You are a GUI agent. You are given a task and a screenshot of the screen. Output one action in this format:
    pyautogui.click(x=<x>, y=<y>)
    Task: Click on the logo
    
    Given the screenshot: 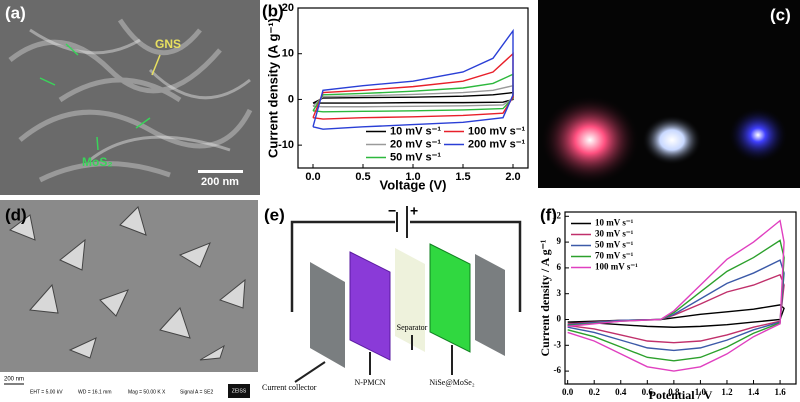 What is the action you would take?
    pyautogui.click(x=239, y=391)
    